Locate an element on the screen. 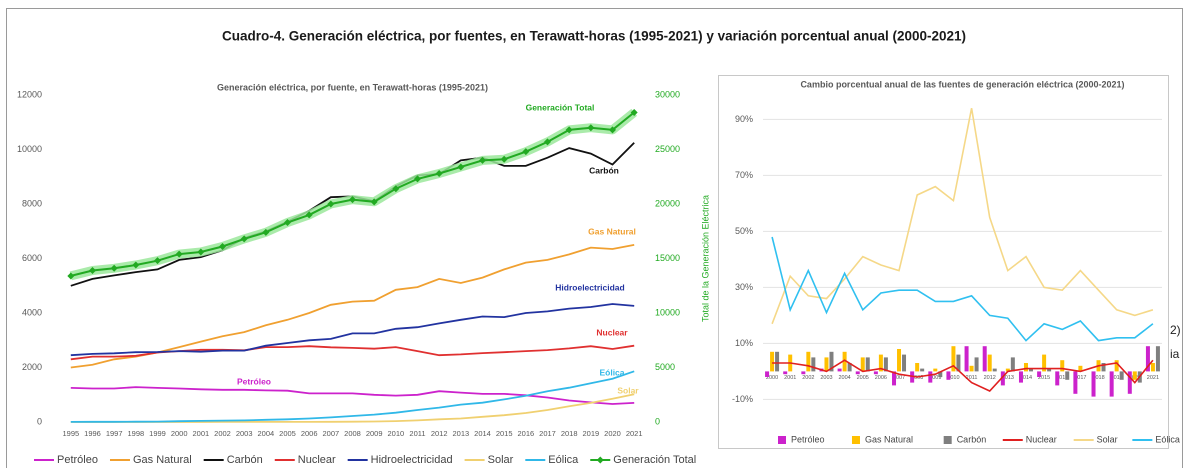  x-tick-label: 2002 is located at coordinates (222, 433).